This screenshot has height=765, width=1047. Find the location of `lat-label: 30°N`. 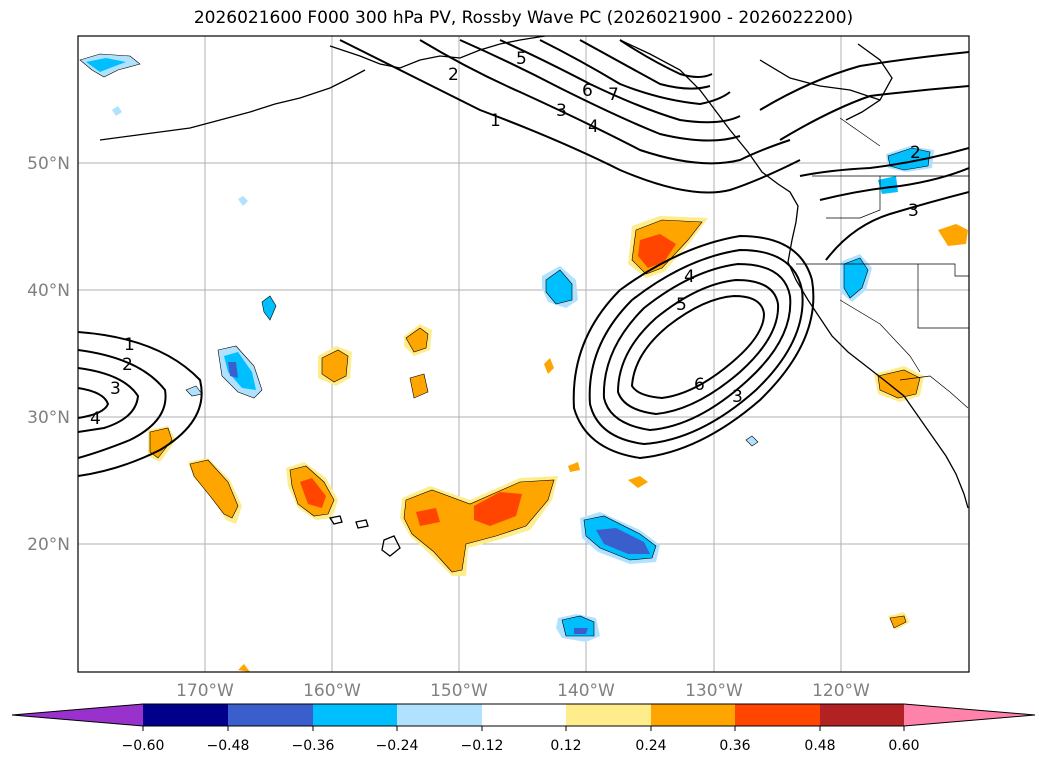

lat-label: 30°N is located at coordinates (48, 418).